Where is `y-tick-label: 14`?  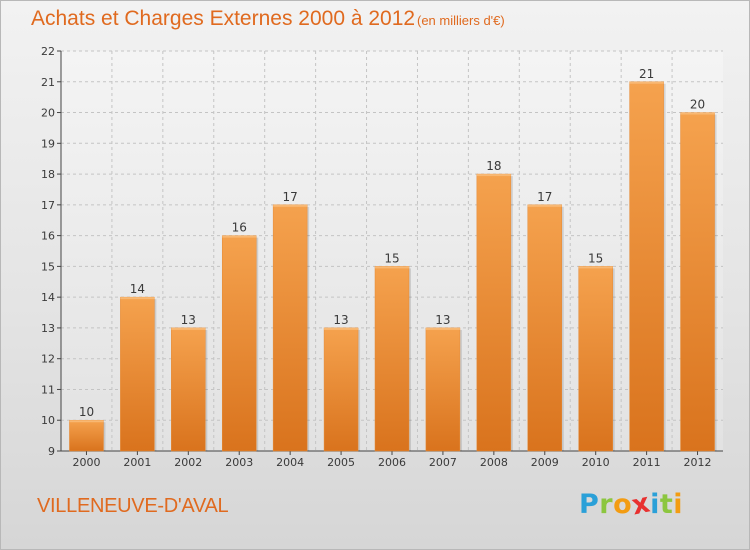
y-tick-label: 14 is located at coordinates (48, 297).